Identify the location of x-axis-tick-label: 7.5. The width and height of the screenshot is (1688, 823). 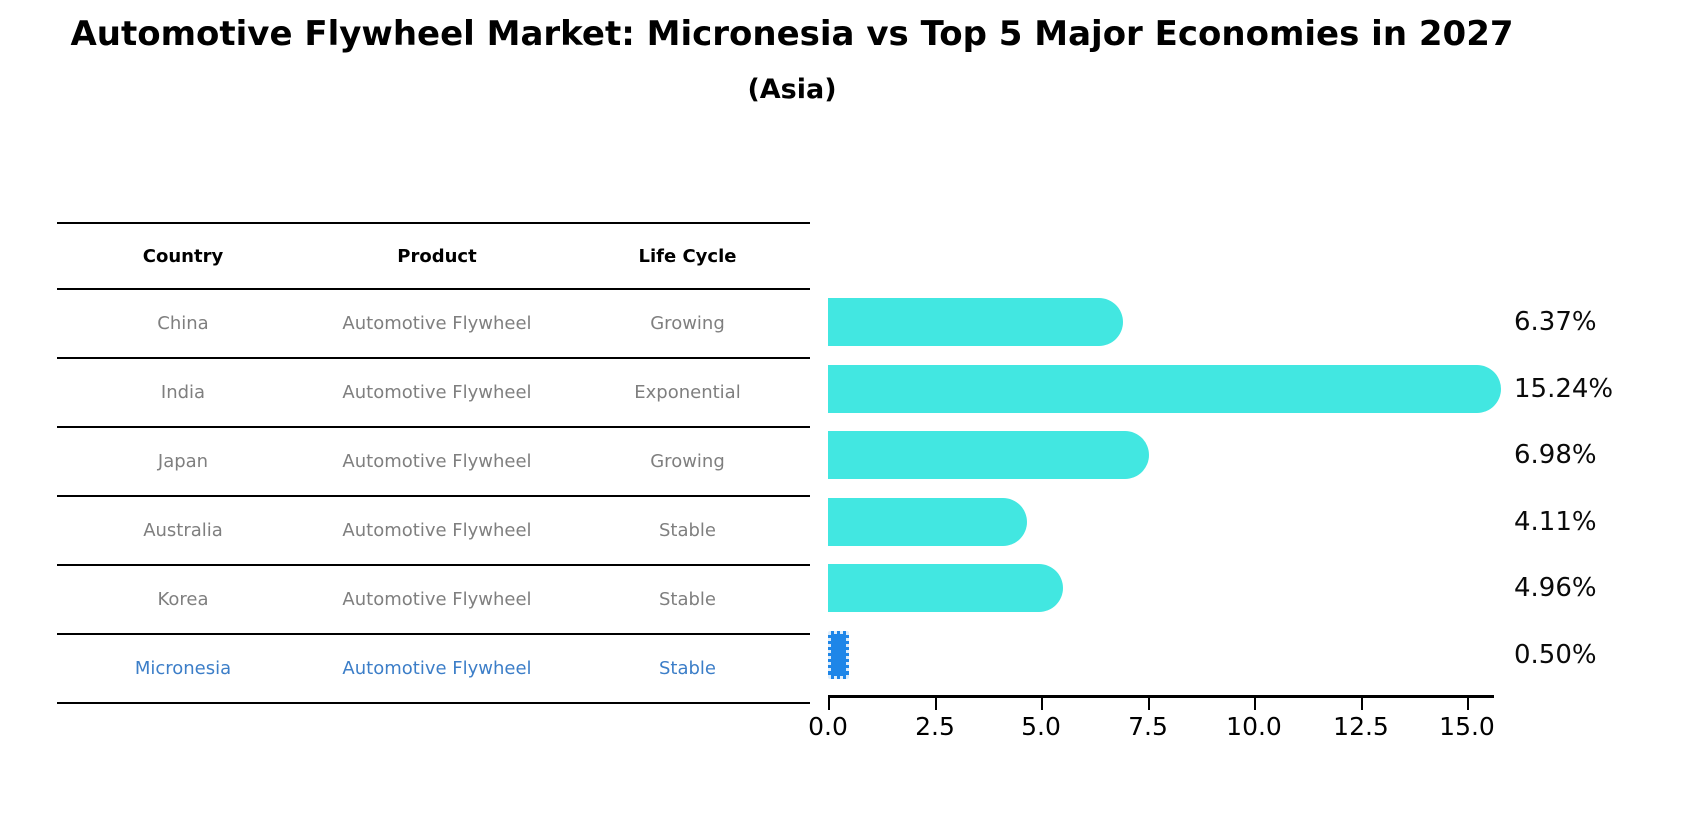
(1148, 726).